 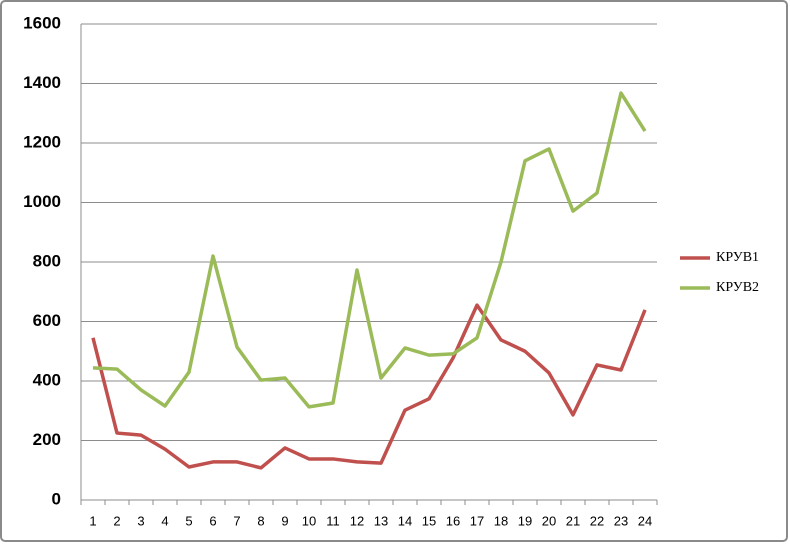 What do you see at coordinates (42, 201) in the screenshot?
I see `y-tick-label: 1000` at bounding box center [42, 201].